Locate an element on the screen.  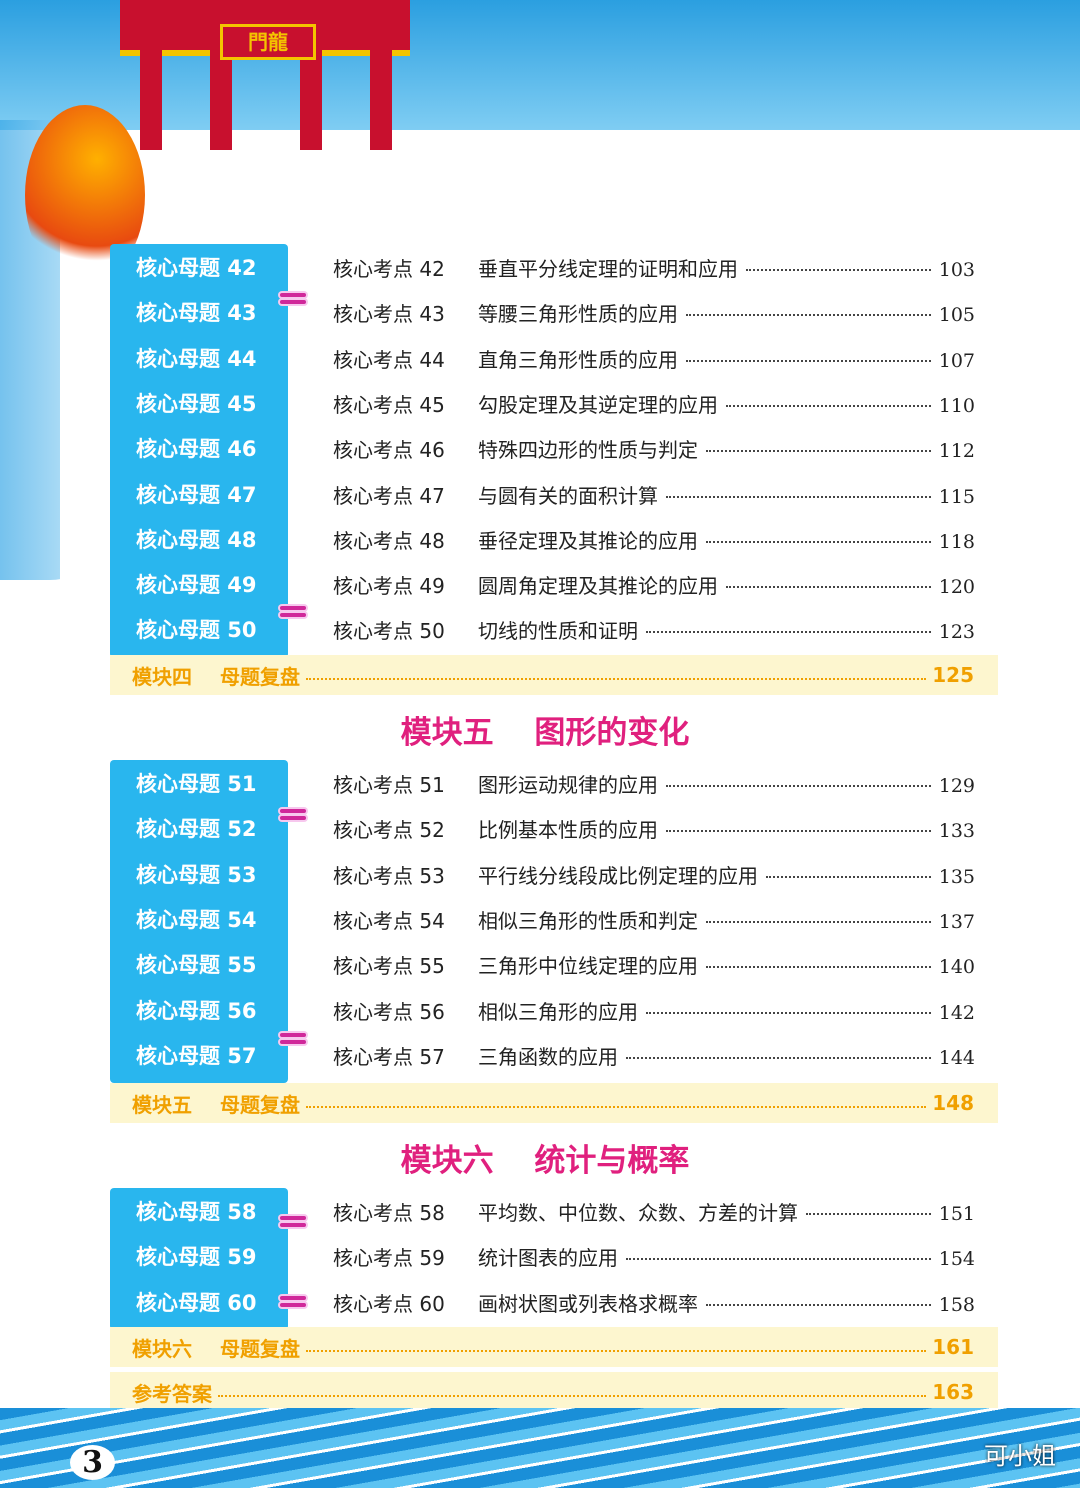
review-entry: 模块五 母题复盘 148 is located at coordinates (554, 1103).